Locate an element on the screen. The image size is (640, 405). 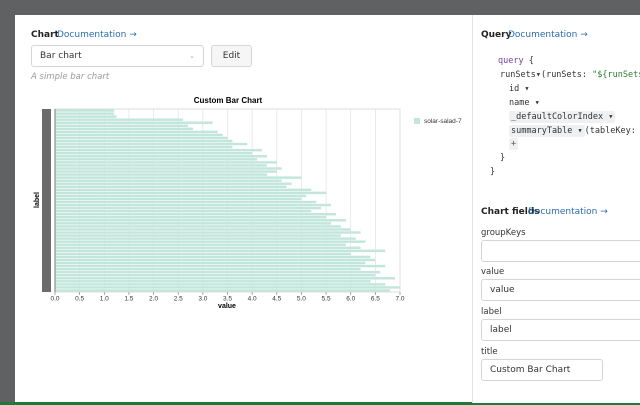
input-value: label is located at coordinates (501, 330).